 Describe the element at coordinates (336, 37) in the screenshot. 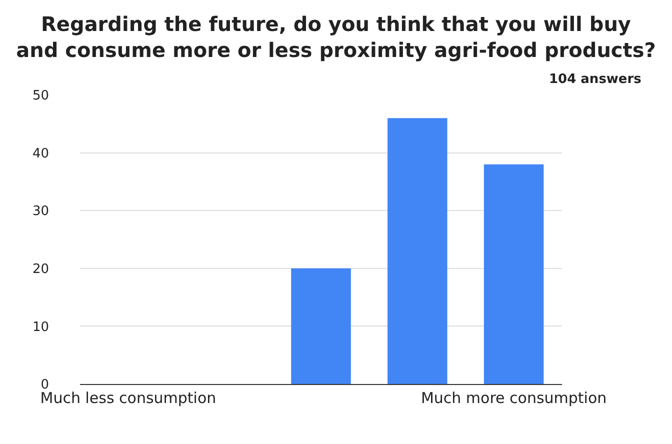

I see `chart-title: Regarding the future, do you think that you will buy and consume more or less proximity agri-food products?` at that location.